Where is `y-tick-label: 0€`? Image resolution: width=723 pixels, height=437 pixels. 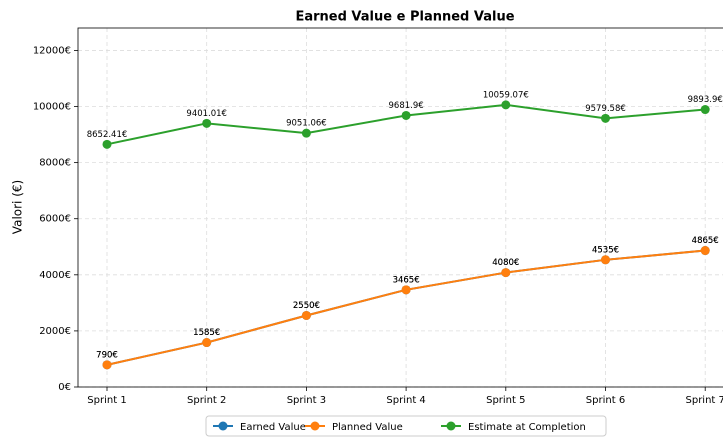 y-tick-label: 0€ is located at coordinates (64, 387).